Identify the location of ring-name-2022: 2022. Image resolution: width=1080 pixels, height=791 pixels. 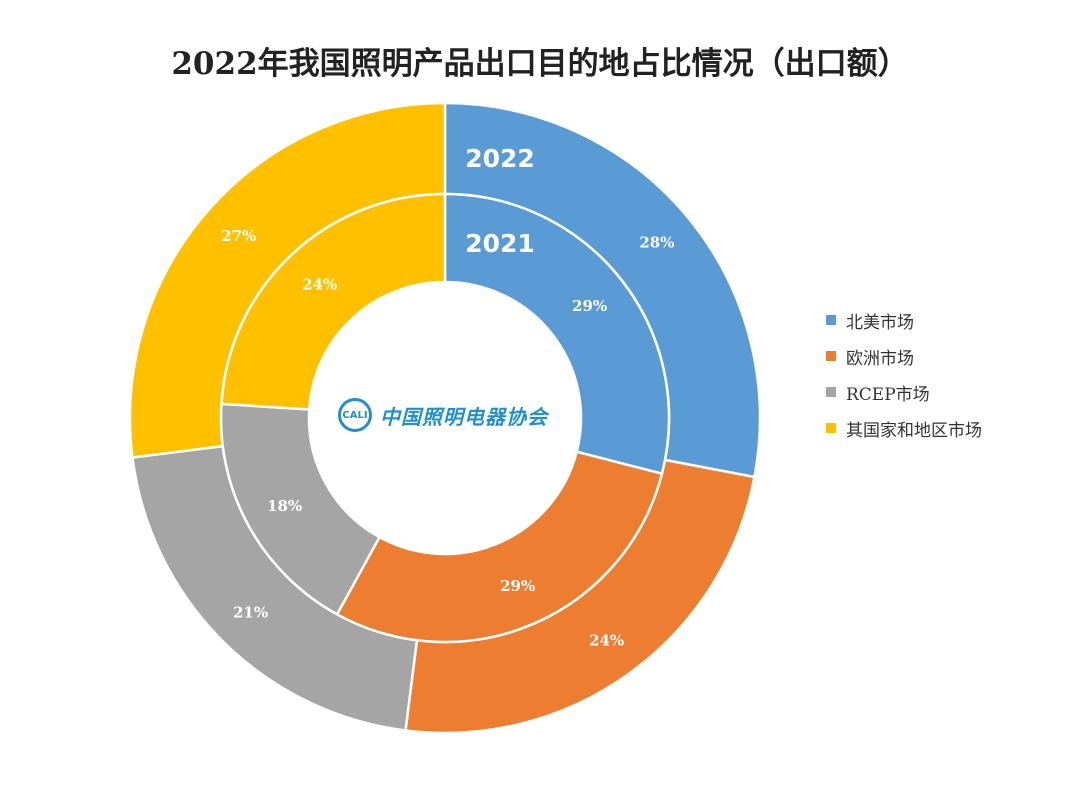
(500, 158).